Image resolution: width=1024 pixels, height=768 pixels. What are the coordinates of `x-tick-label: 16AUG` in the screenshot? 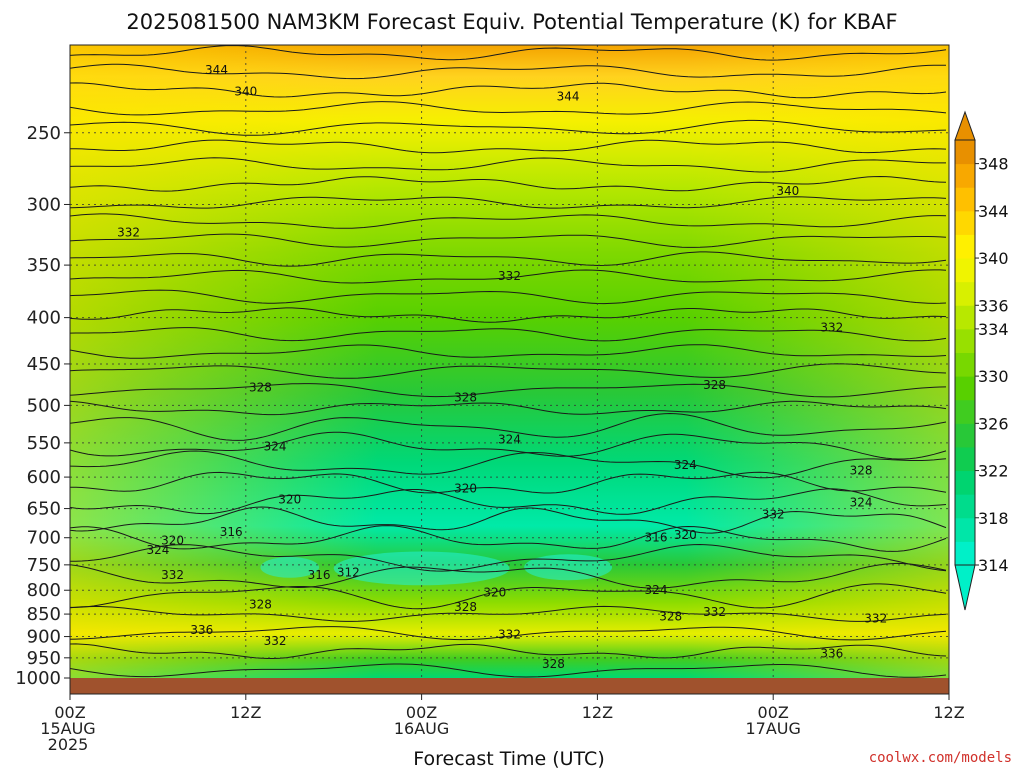 It's located at (421, 728).